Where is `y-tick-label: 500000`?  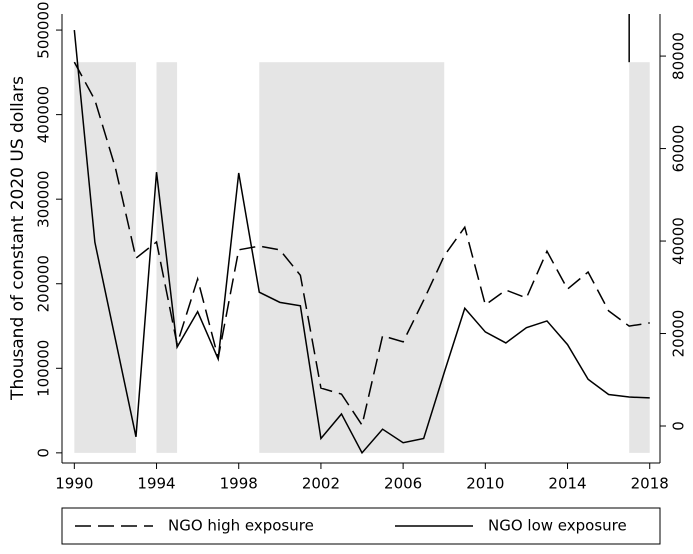
y-tick-label: 500000 is located at coordinates (44, 29).